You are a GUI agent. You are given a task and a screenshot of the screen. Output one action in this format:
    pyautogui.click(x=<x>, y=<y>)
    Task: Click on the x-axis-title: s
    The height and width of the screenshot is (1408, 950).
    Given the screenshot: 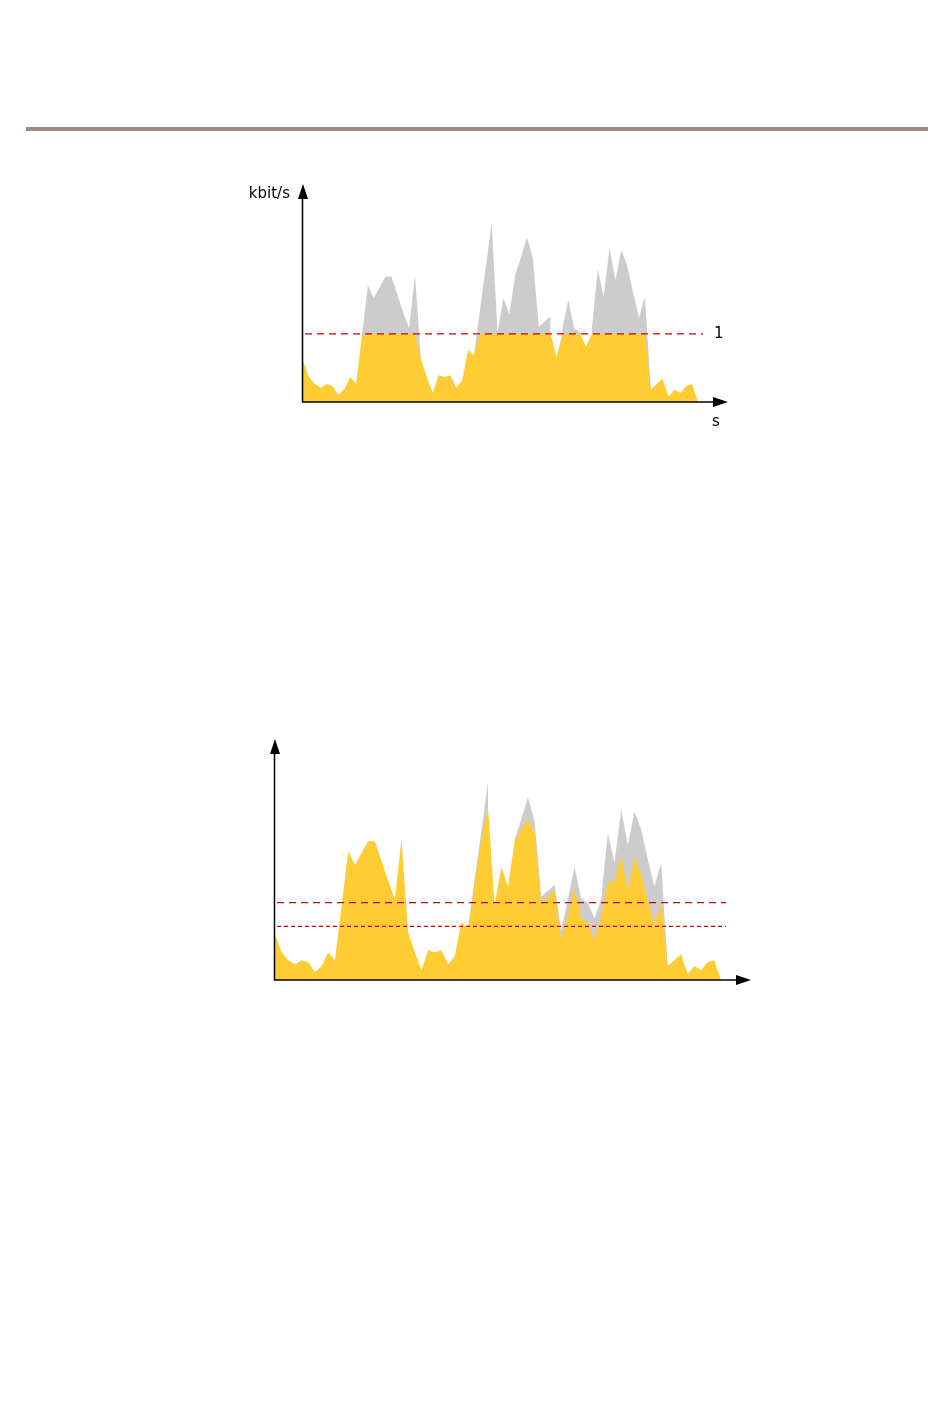 What is the action you would take?
    pyautogui.click(x=716, y=420)
    